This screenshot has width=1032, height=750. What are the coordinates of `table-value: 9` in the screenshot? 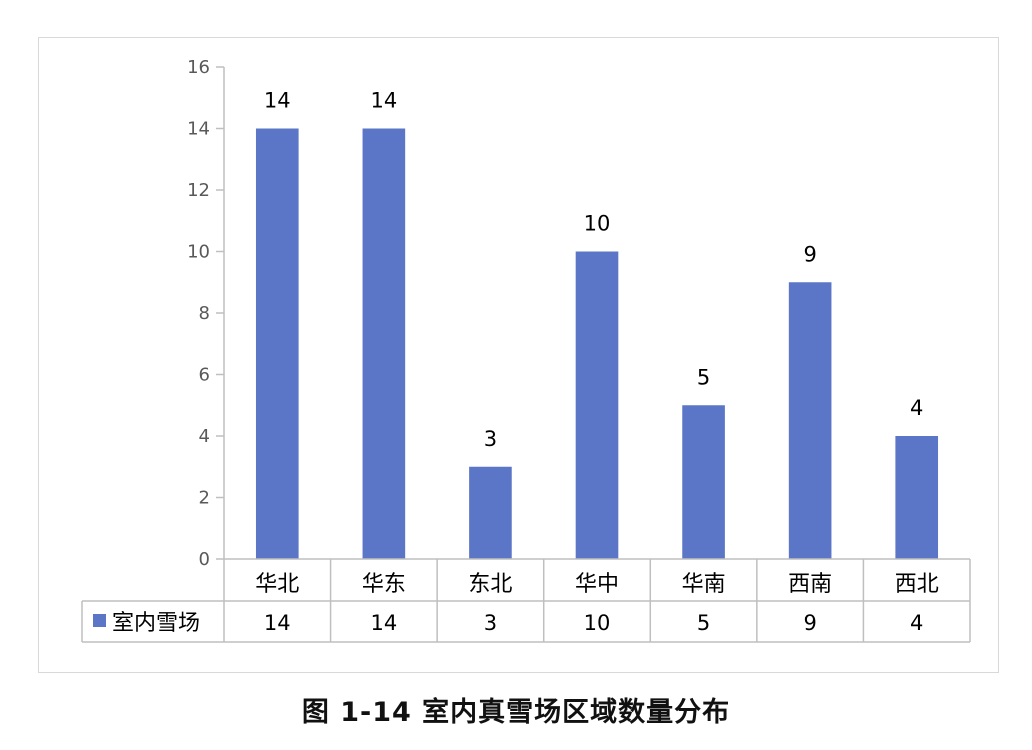 It's located at (809, 623).